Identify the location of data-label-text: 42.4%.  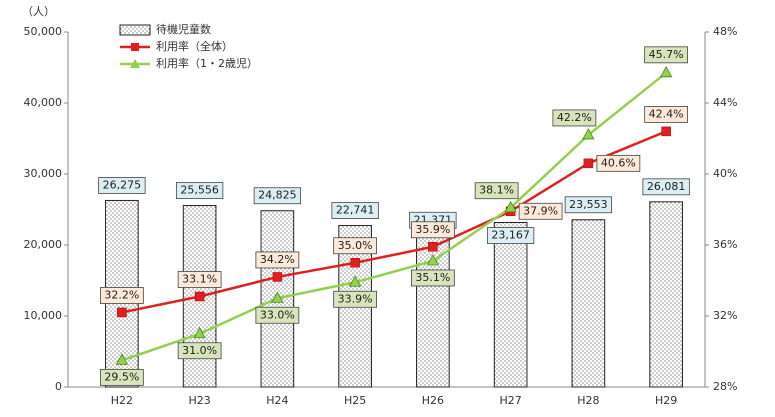
(666, 113).